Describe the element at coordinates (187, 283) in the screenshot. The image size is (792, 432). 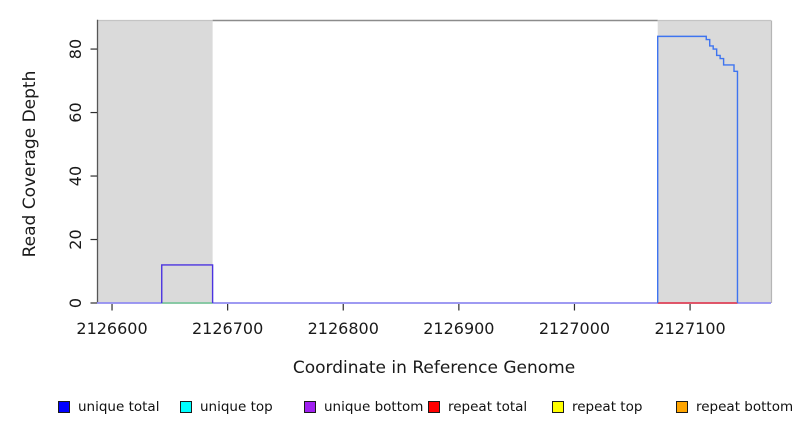
I see `series-unique-bottom-peak` at that location.